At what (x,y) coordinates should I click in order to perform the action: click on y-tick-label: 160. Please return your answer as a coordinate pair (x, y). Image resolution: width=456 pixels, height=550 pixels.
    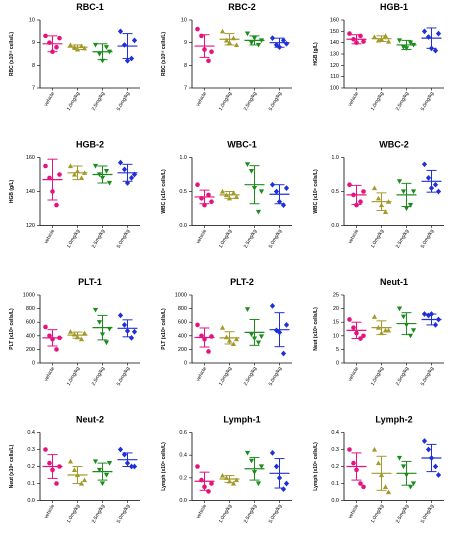
    Looking at the image, I should click on (334, 20).